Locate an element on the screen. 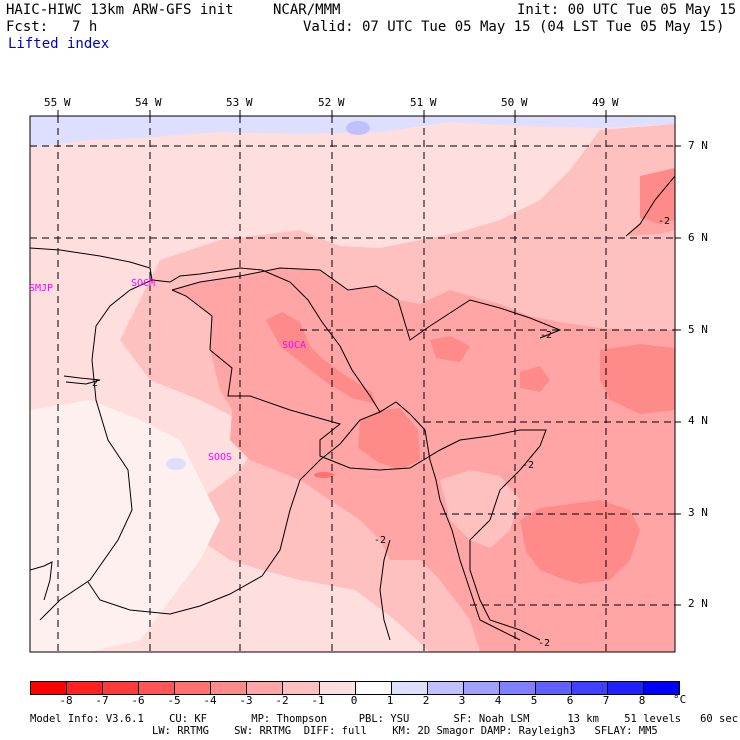 The width and height of the screenshot is (740, 740). lon-label-52w: 52 W is located at coordinates (331, 102).